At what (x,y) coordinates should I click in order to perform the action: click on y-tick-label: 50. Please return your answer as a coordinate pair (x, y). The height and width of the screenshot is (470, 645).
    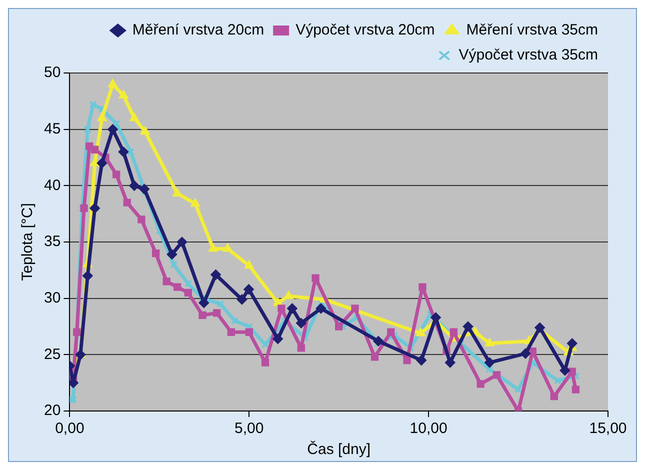
    Looking at the image, I should click on (52, 73).